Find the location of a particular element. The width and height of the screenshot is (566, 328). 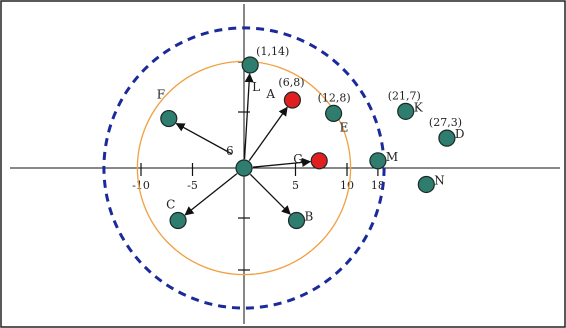

node-label-b: B is located at coordinates (309, 217).